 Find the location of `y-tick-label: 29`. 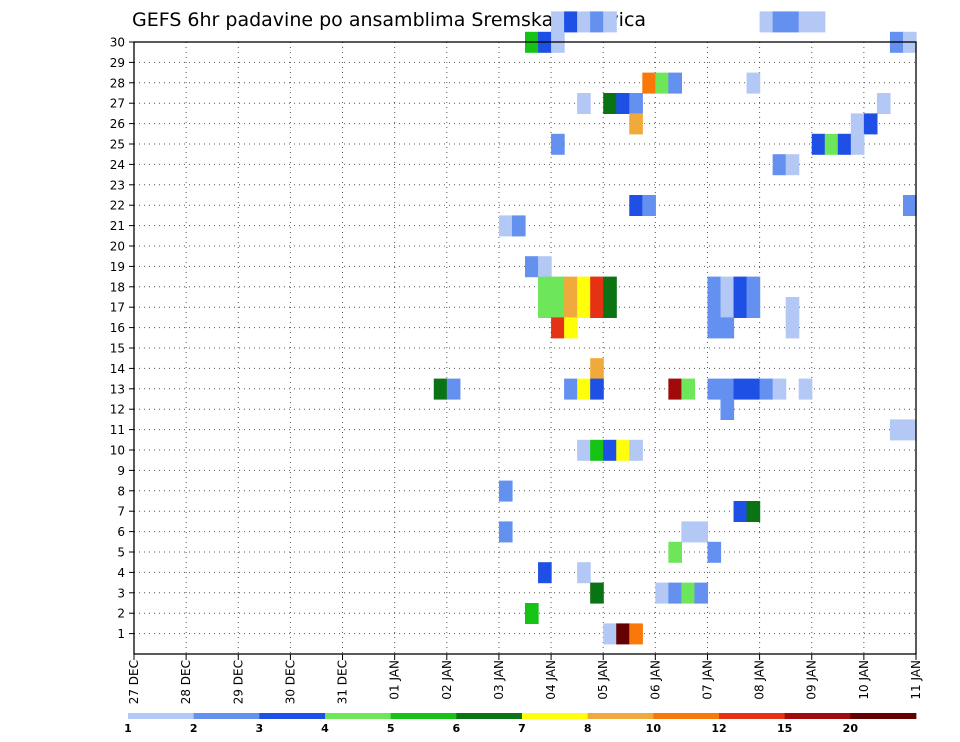

y-tick-label: 29 is located at coordinates (117, 63).